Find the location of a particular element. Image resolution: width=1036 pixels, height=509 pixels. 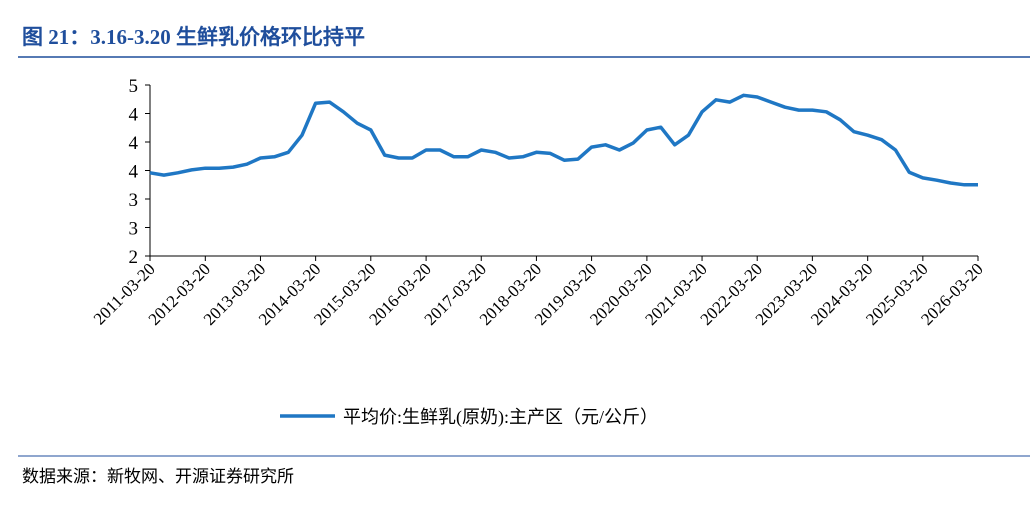

title: 图 21：3.16-3.20 生鲜乳价格环比持平 is located at coordinates (193, 37).